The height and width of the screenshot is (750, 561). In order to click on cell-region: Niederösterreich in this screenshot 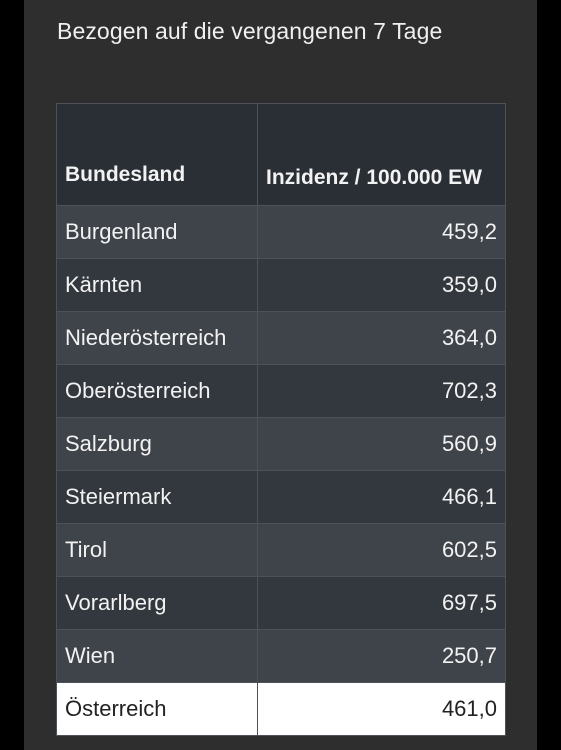, I will do `click(157, 338)`.